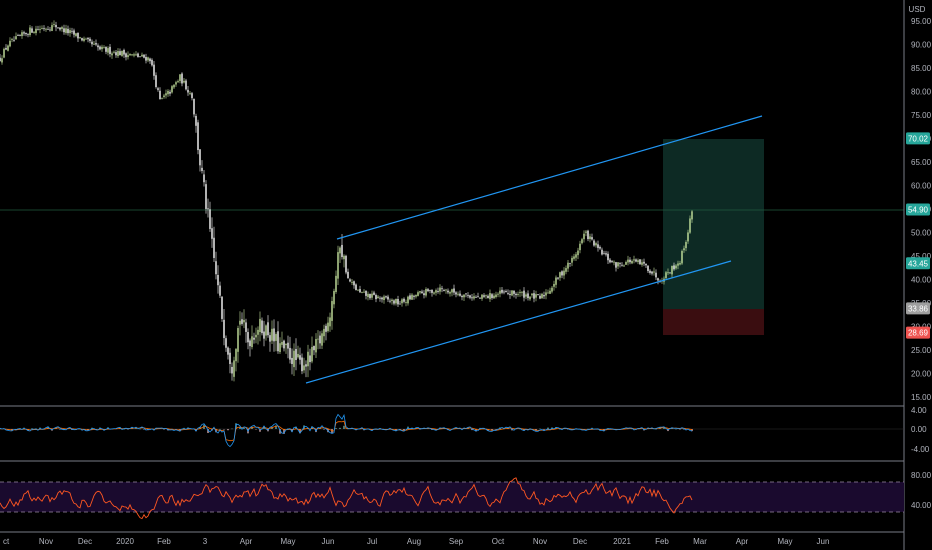 The image size is (932, 550). What do you see at coordinates (920, 430) in the screenshot?
I see `macd-scale: 4.00 0.00 -4.00` at bounding box center [920, 430].